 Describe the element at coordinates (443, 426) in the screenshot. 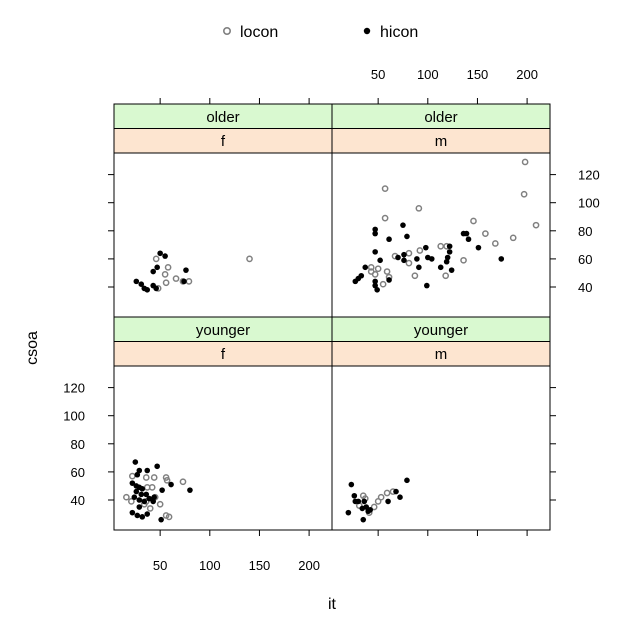

I see `panel-younger-m: younger m` at that location.